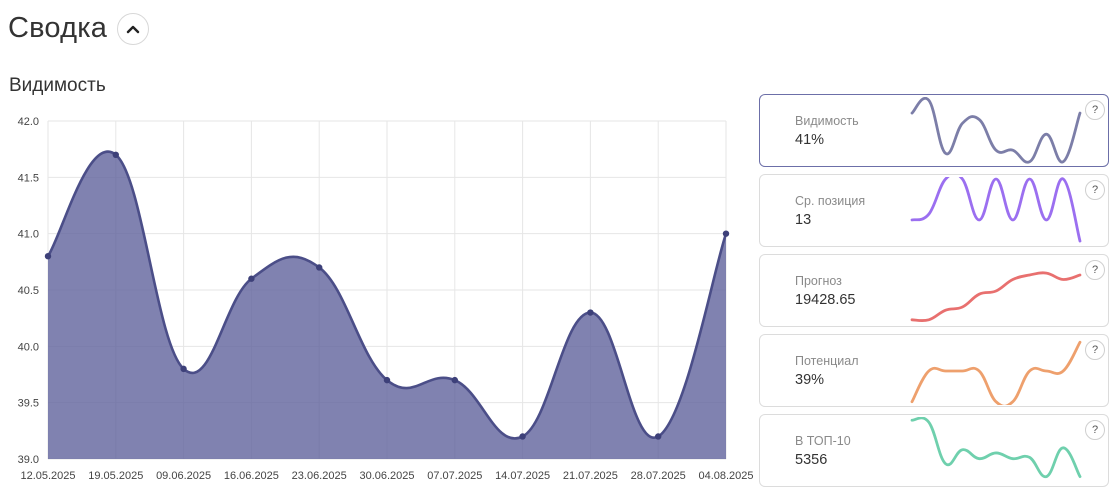 This screenshot has height=500, width=1117. I want to click on collapse-button, so click(133, 28).